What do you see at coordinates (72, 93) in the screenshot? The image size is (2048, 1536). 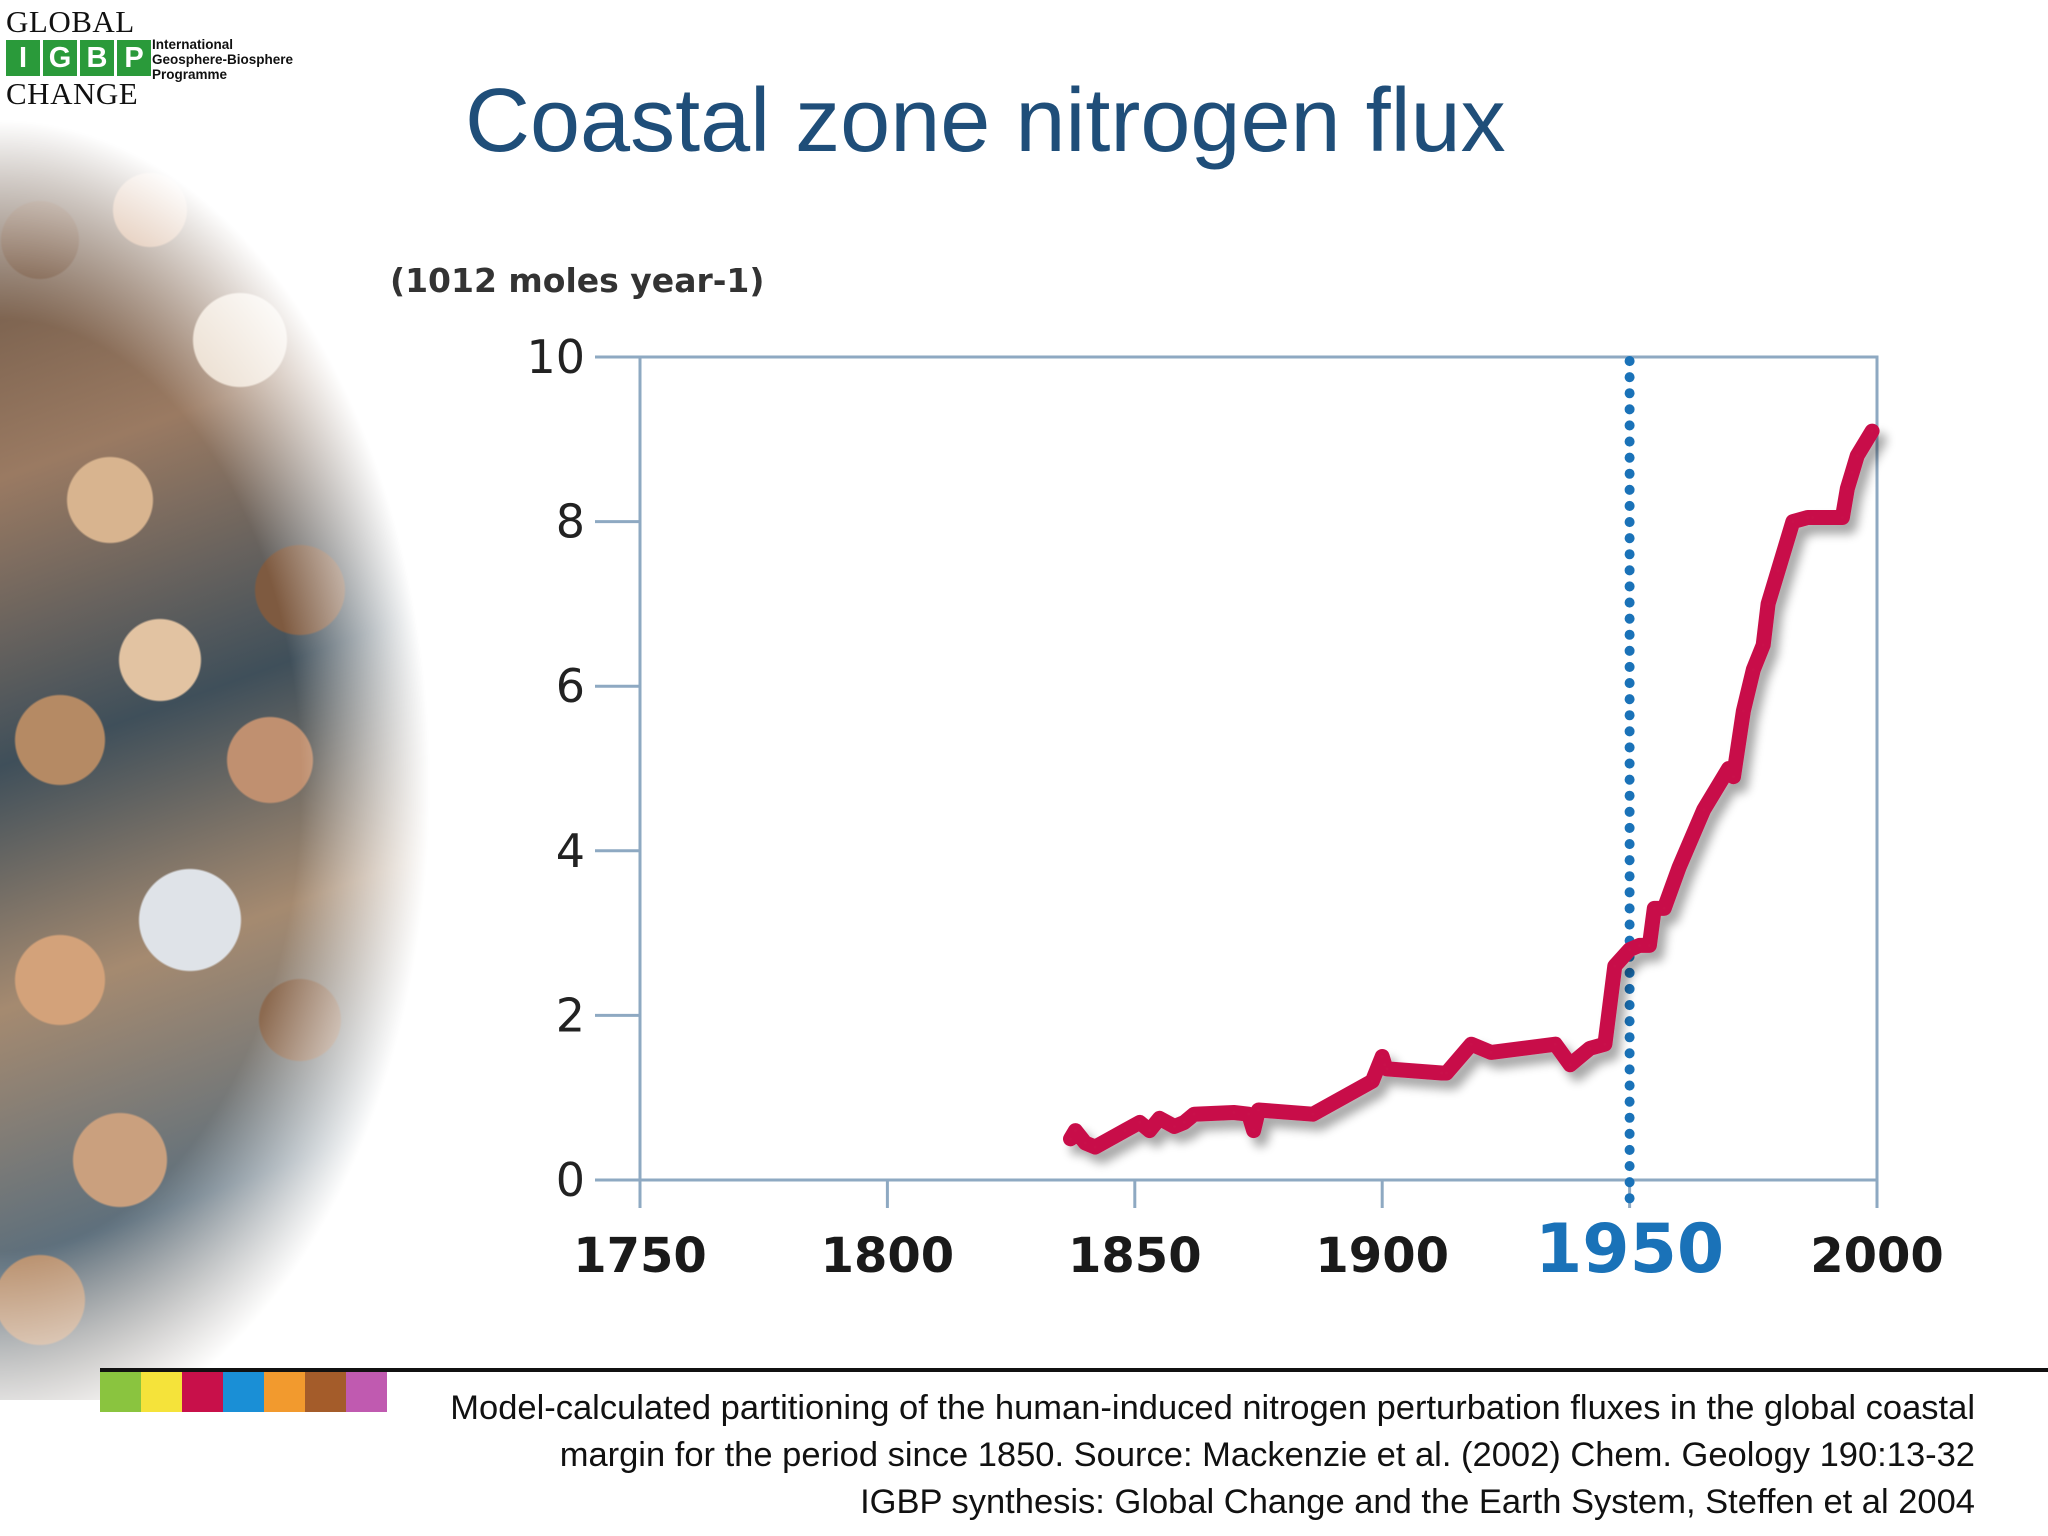 I see `logo-word-change: CHANGE` at bounding box center [72, 93].